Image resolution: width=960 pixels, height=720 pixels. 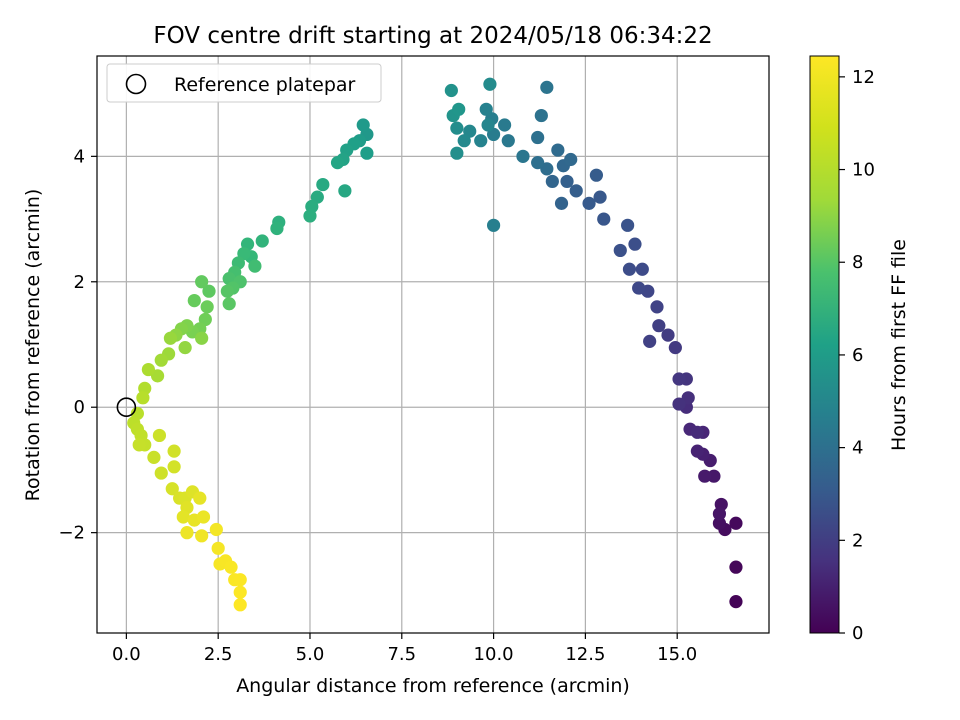 What do you see at coordinates (857, 262) in the screenshot?
I see `colorbar-tick-label: 8` at bounding box center [857, 262].